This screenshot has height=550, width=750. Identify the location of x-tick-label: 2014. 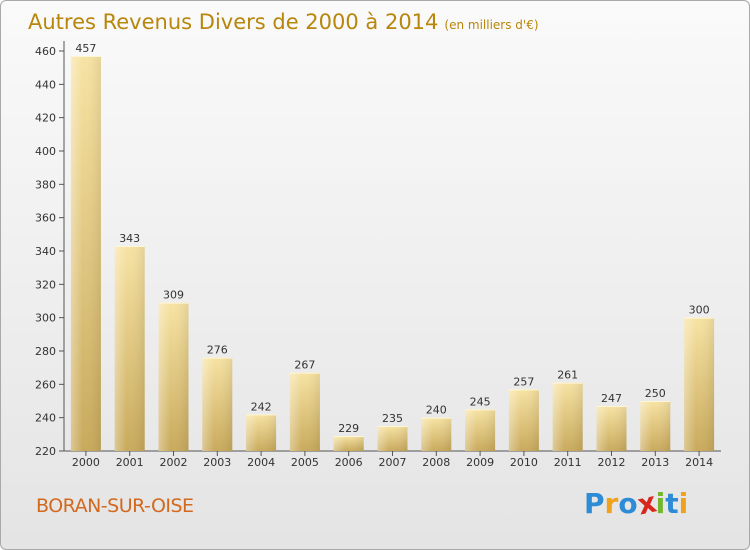
(699, 462).